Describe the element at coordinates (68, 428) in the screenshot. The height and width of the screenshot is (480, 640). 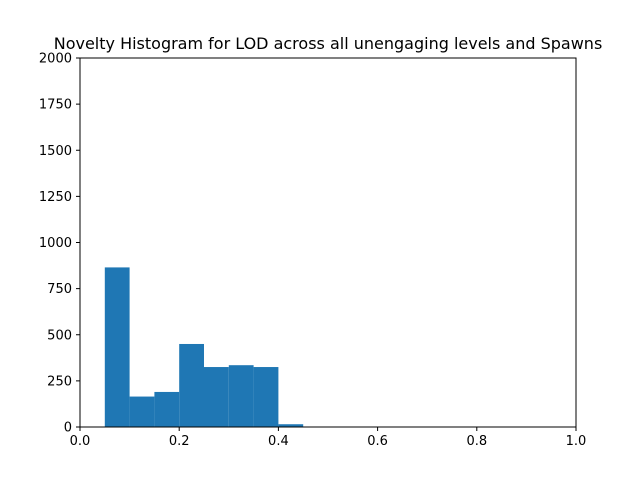
I see `y-tick-label: 0` at that location.